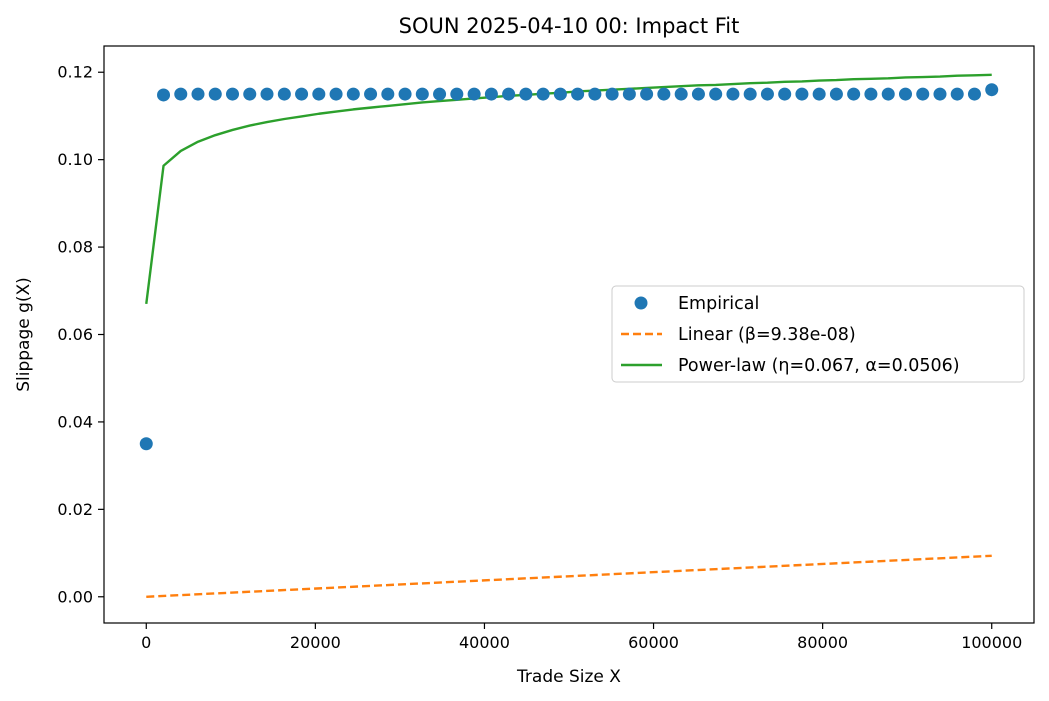  Describe the element at coordinates (75, 247) in the screenshot. I see `y-tick-label-4: 0.08` at that location.